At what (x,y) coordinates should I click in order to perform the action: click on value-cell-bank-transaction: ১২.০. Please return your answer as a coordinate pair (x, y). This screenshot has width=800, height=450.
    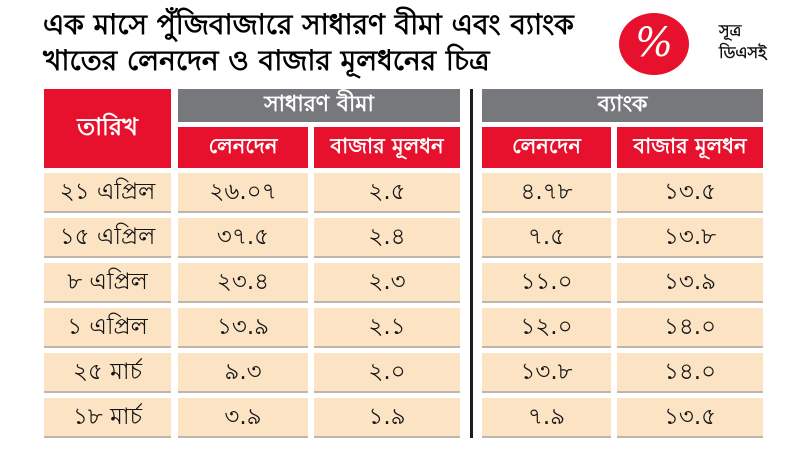
    Looking at the image, I should click on (546, 328).